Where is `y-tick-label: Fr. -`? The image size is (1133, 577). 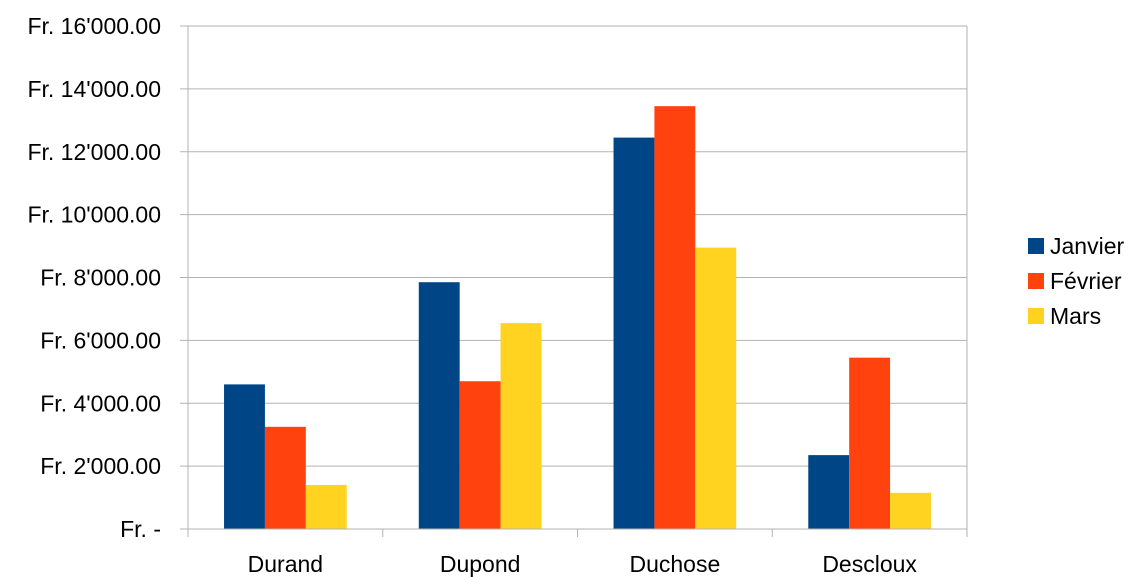
y-tick-label: Fr. - is located at coordinates (140, 529).